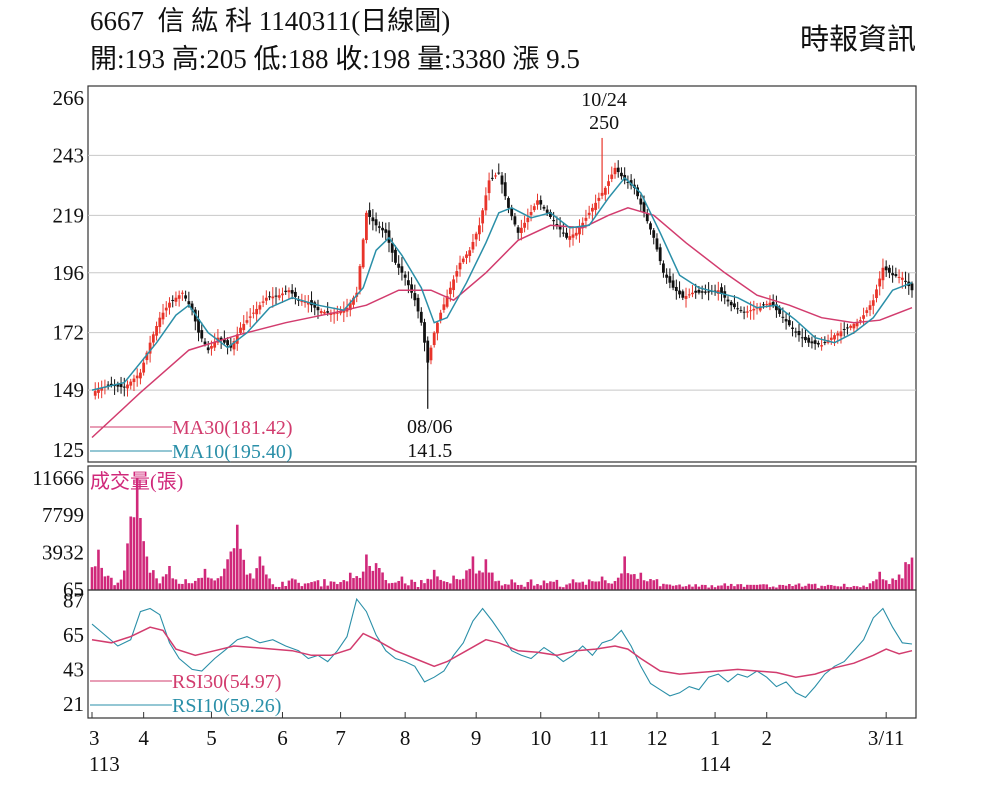  What do you see at coordinates (405, 738) in the screenshot?
I see `x-tick-label: 8` at bounding box center [405, 738].